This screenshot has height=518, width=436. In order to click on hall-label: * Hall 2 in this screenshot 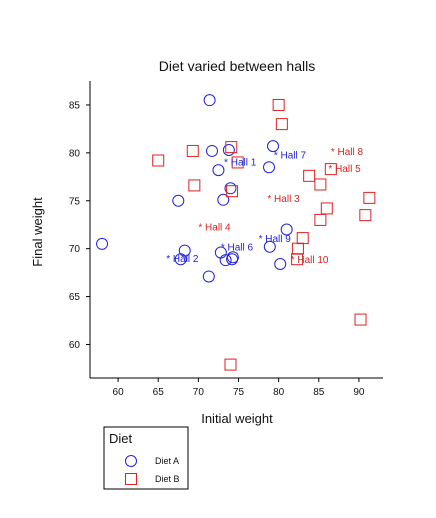, I will do `click(182, 259)`.